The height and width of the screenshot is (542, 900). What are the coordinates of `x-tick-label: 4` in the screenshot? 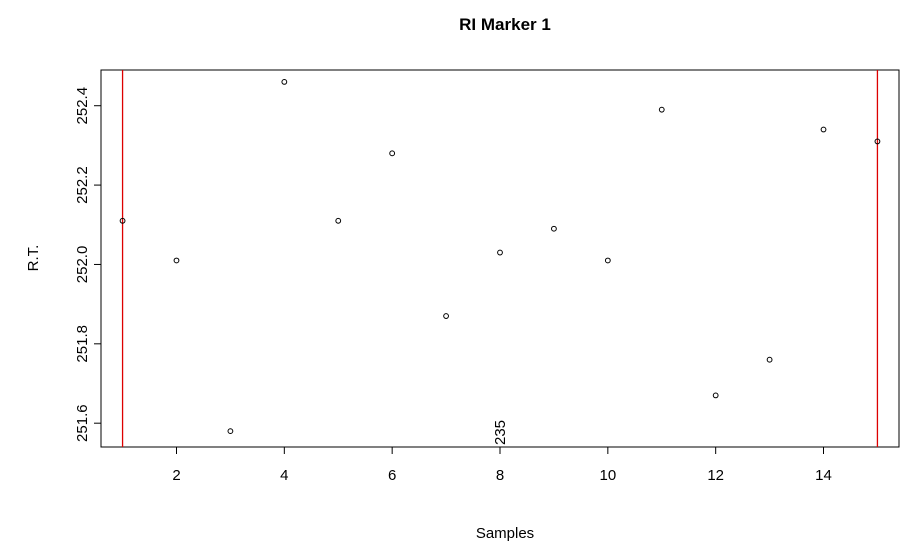 It's located at (284, 475).